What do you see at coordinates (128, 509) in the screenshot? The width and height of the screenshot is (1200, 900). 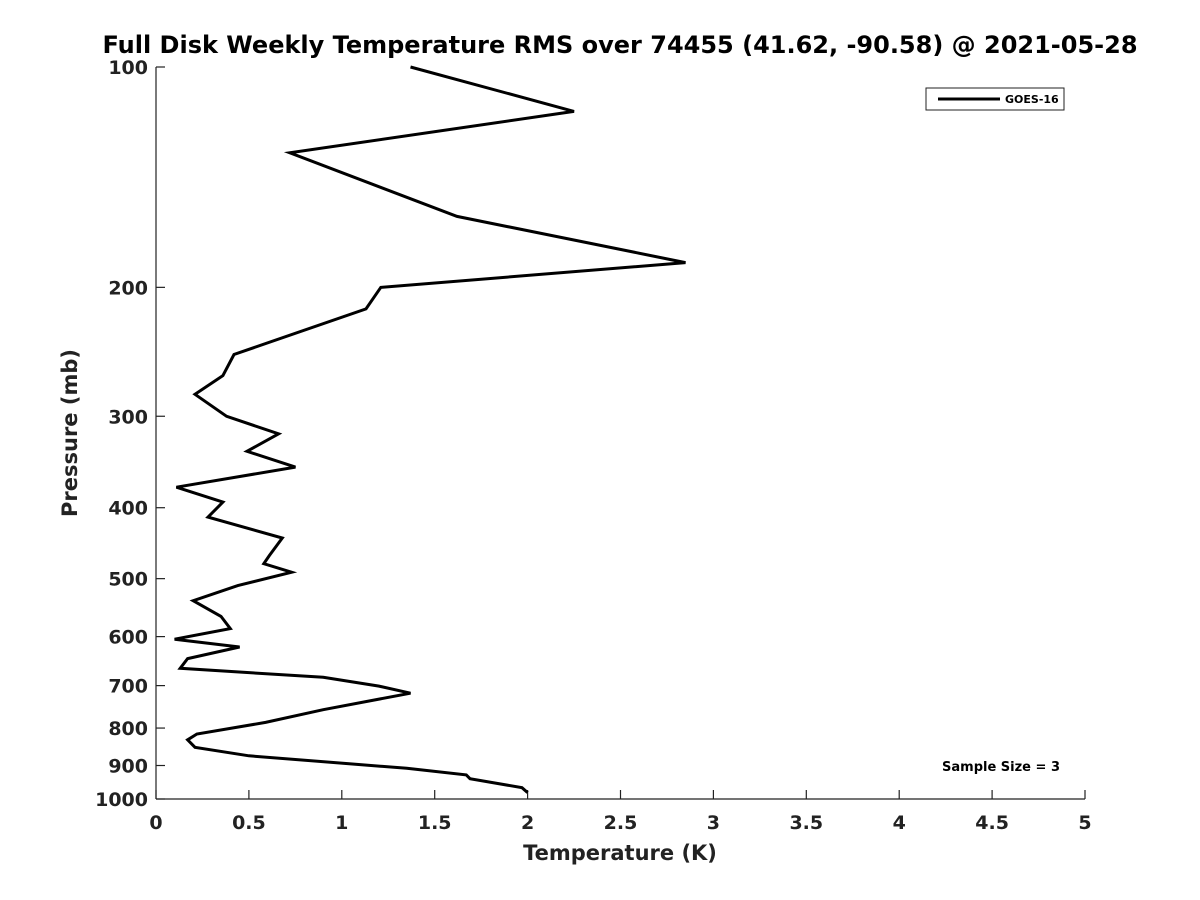 I see `y-tick-label: 400` at bounding box center [128, 509].